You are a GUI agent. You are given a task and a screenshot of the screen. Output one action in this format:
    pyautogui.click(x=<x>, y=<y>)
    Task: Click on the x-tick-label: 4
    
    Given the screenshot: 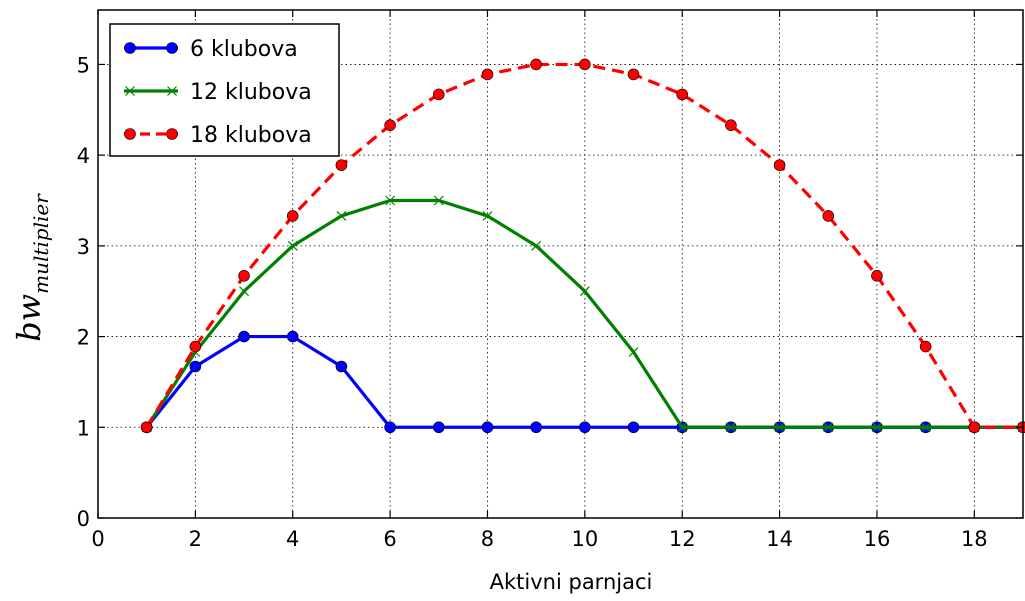 What is the action you would take?
    pyautogui.click(x=292, y=539)
    